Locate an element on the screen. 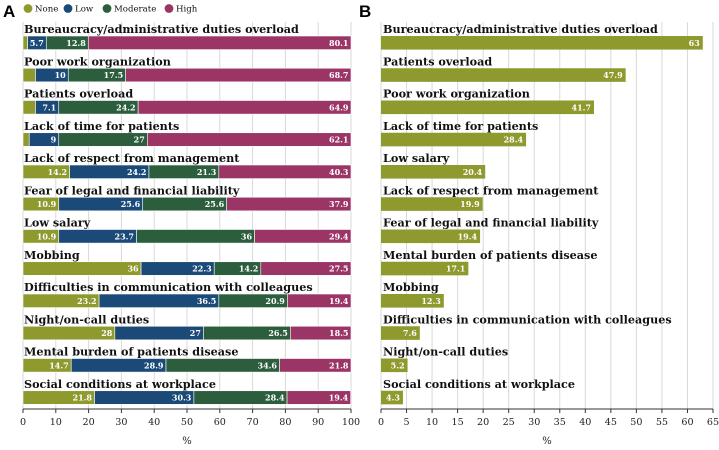  panel-b-category-label: Low salary is located at coordinates (416, 158).